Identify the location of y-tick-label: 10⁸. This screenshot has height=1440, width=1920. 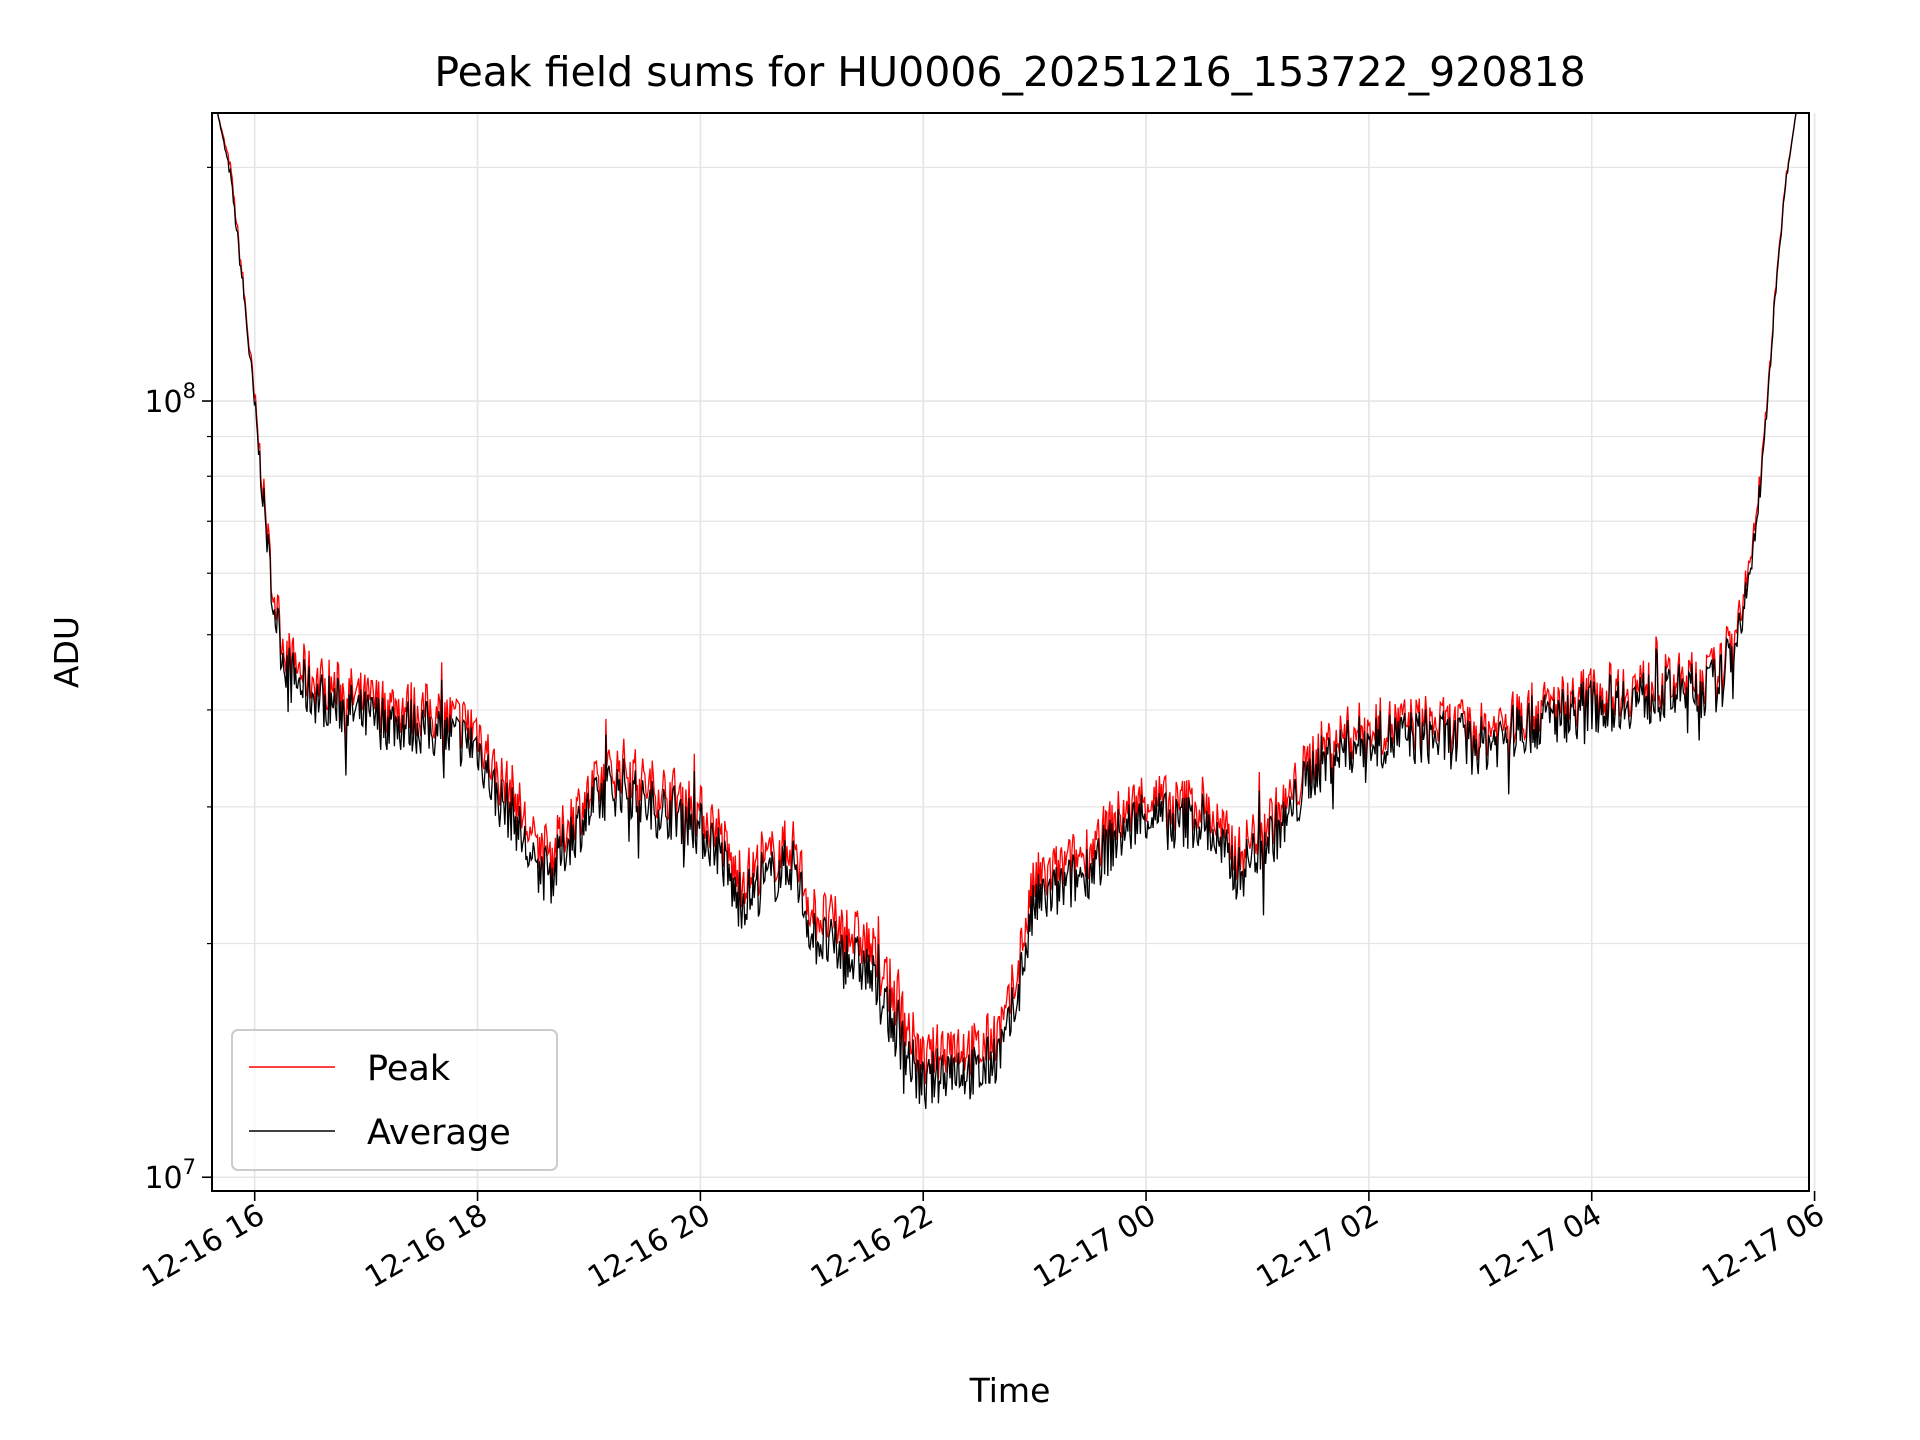
(170, 399).